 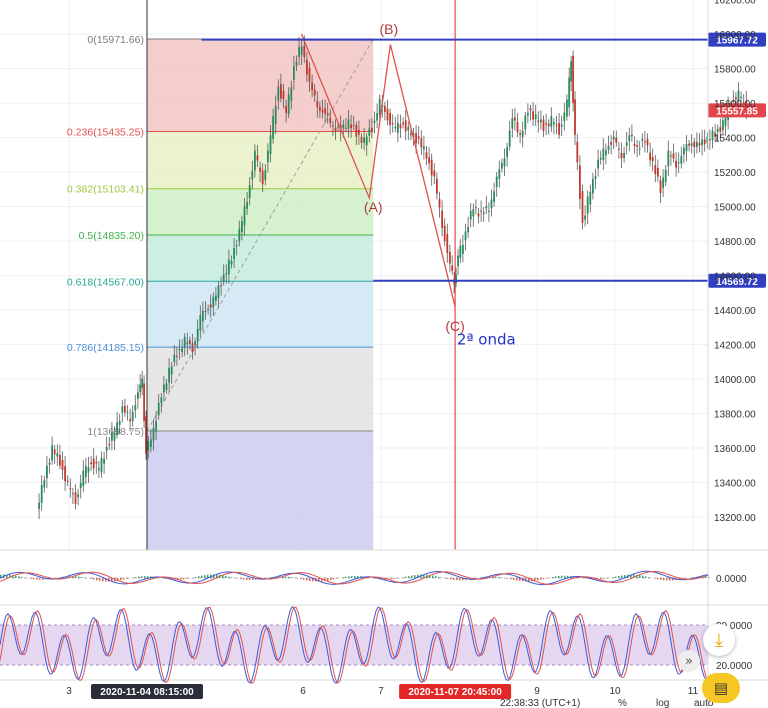 I want to click on date-marker-label: 2020-11-04 08:15:00, so click(x=147, y=692).